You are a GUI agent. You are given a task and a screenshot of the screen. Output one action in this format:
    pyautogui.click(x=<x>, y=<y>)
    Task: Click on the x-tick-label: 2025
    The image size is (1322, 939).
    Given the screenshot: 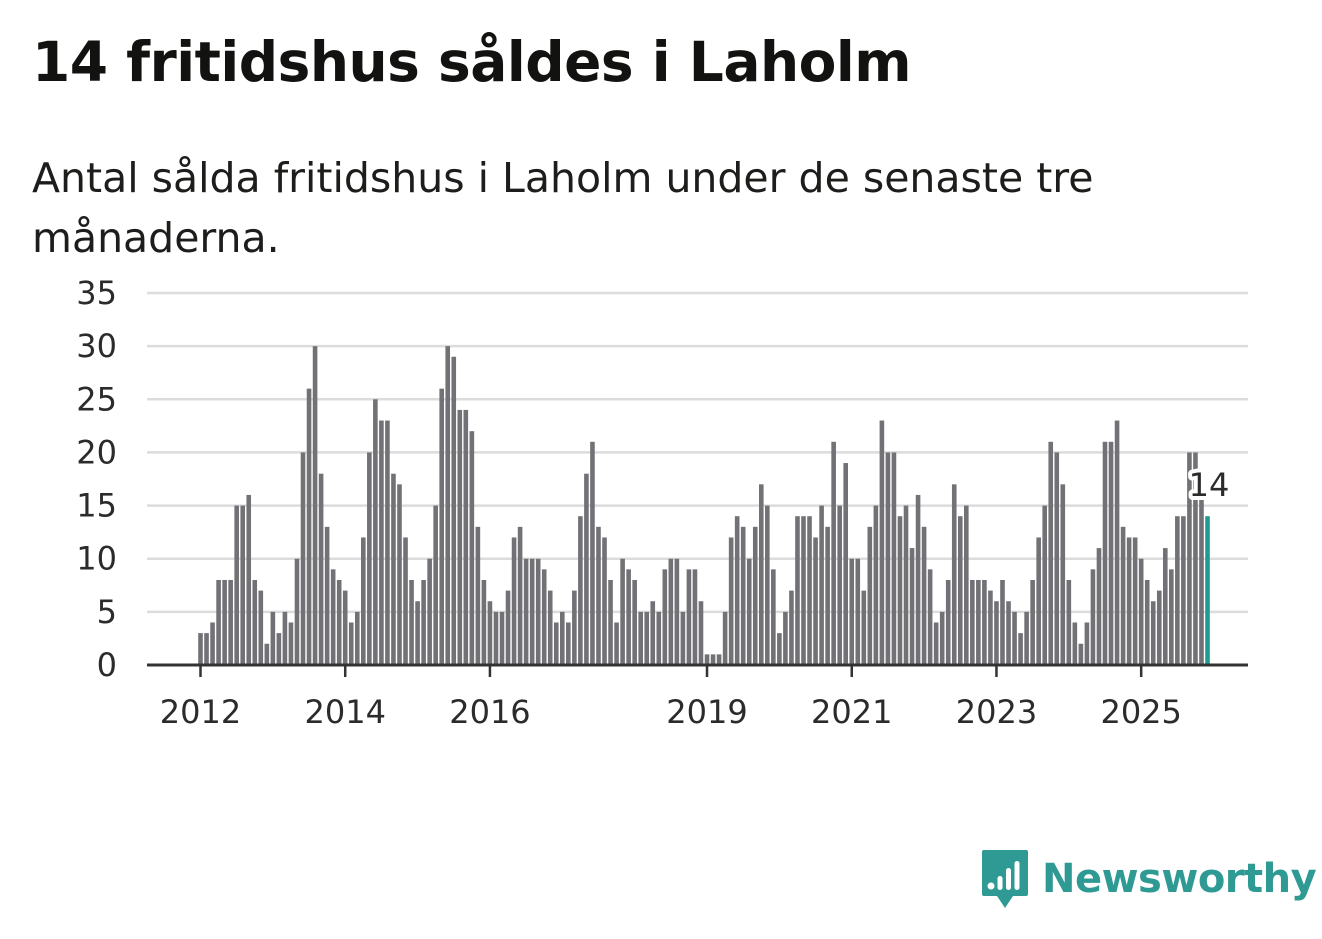 What is the action you would take?
    pyautogui.click(x=1140, y=712)
    